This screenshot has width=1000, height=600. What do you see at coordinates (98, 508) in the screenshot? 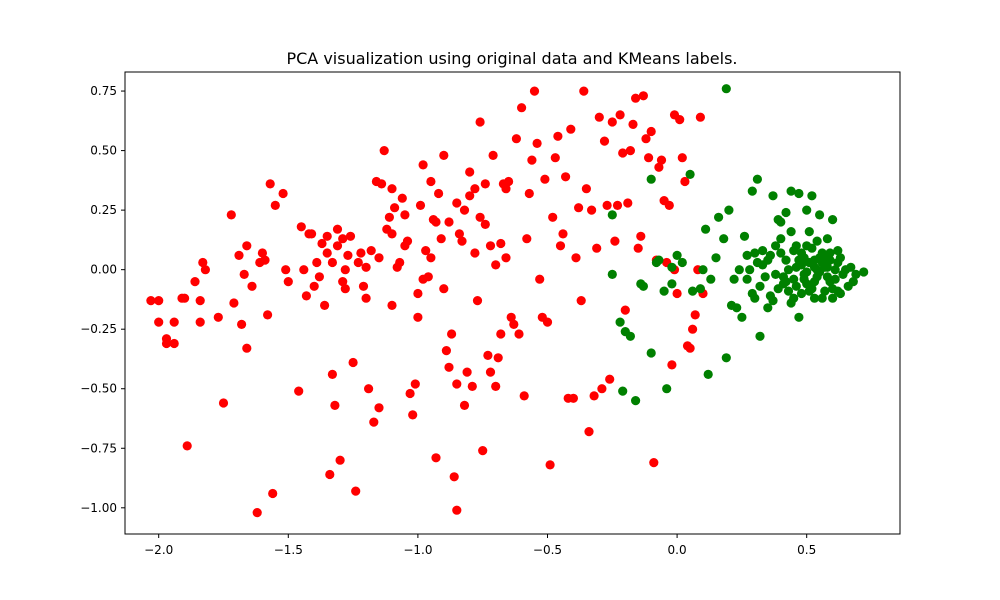
I see `y-tick-label: −1.00` at bounding box center [98, 508].